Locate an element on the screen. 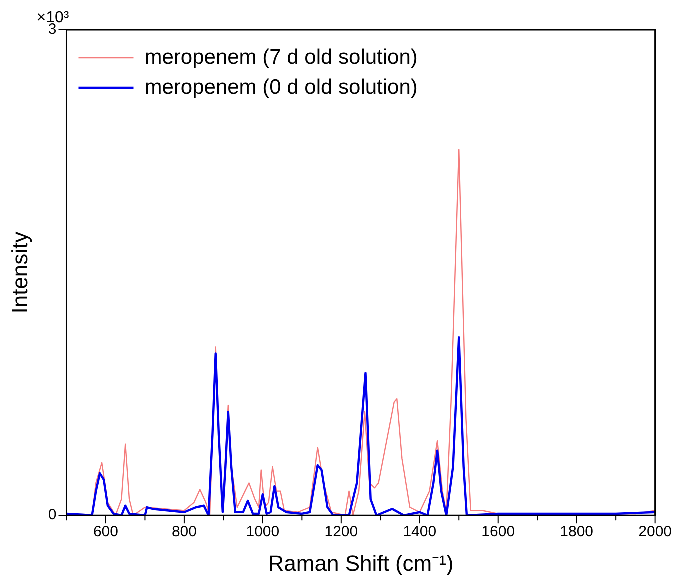 The width and height of the screenshot is (680, 584). x-tick-label: 1800 is located at coordinates (577, 532).